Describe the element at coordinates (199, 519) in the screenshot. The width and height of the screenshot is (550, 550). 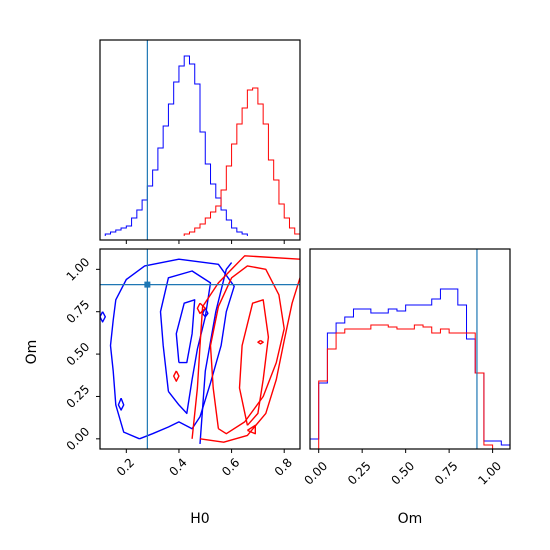
I see `x-axis-title-h0: H0` at that location.